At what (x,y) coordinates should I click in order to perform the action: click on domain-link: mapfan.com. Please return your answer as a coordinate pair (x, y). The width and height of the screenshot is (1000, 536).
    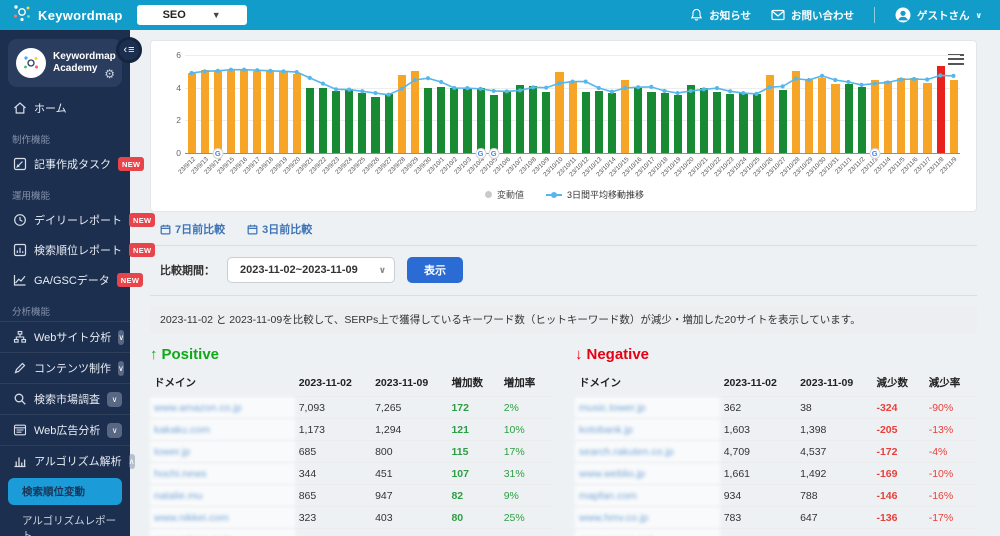
    Looking at the image, I should click on (647, 495).